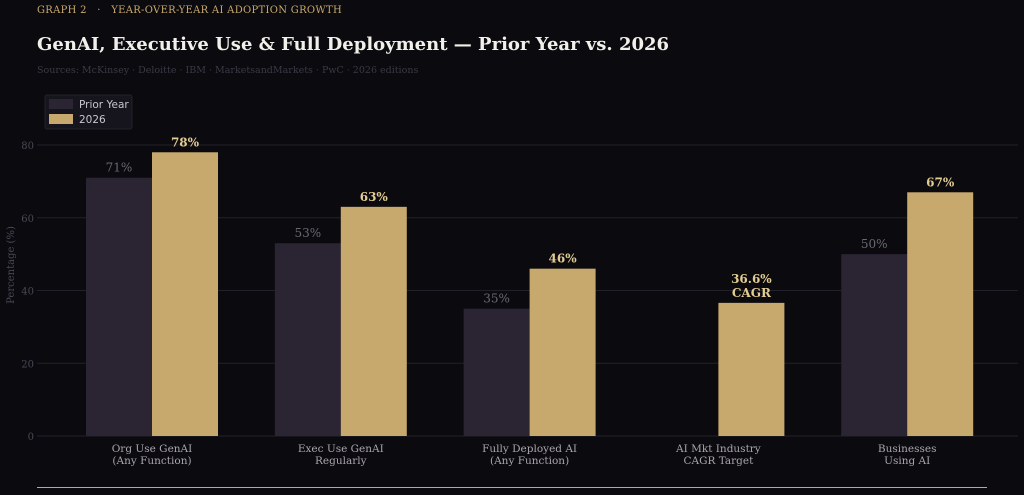 This screenshot has width=1024, height=495. Describe the element at coordinates (374, 197) in the screenshot. I see `data-label-2026: 63%` at that location.